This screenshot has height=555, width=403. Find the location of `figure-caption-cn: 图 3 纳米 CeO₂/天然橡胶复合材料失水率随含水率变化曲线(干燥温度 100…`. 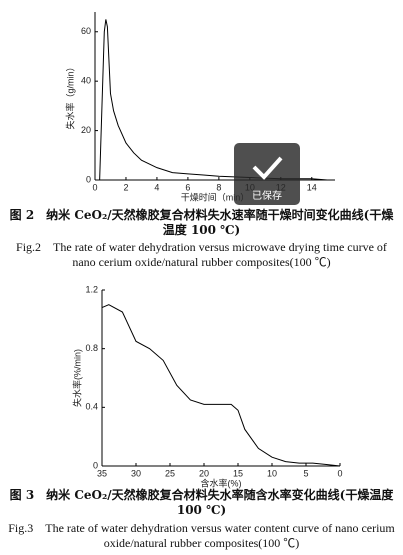

figure-caption-cn: 图 3 纳米 CeO₂/天然橡胶复合材料失水率随含水率变化曲线(干燥温度 100… is located at coordinates (201, 502).